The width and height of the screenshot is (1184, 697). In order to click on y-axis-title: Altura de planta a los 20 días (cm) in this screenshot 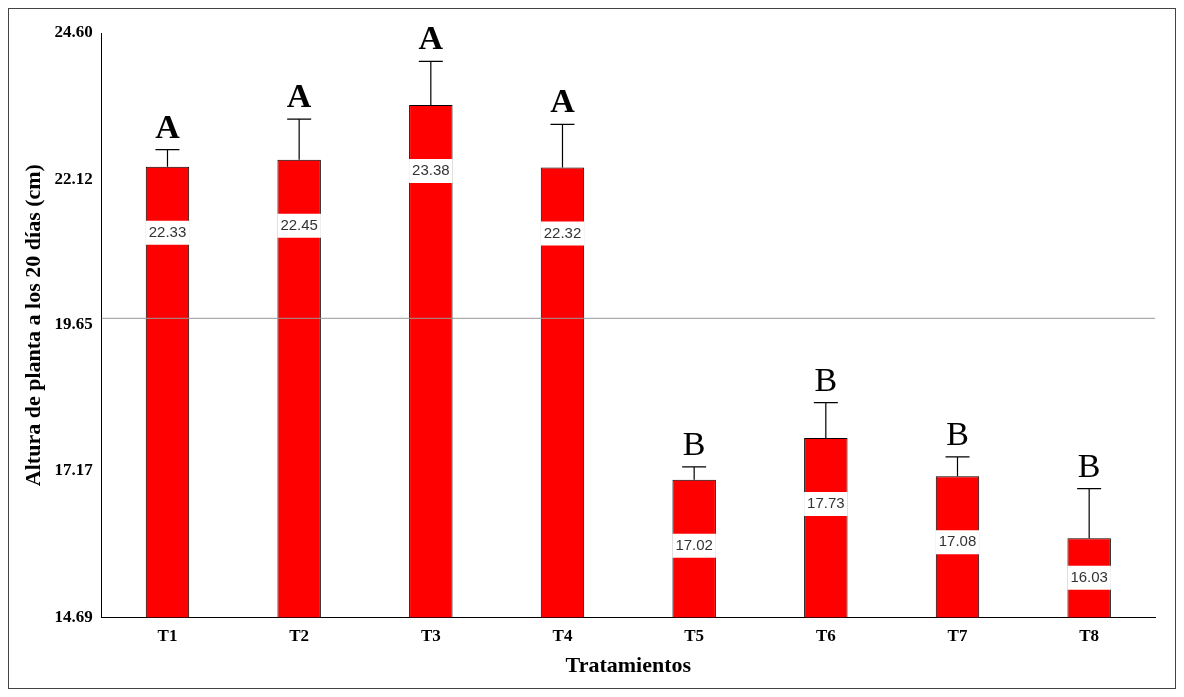, I will do `click(32, 325)`.